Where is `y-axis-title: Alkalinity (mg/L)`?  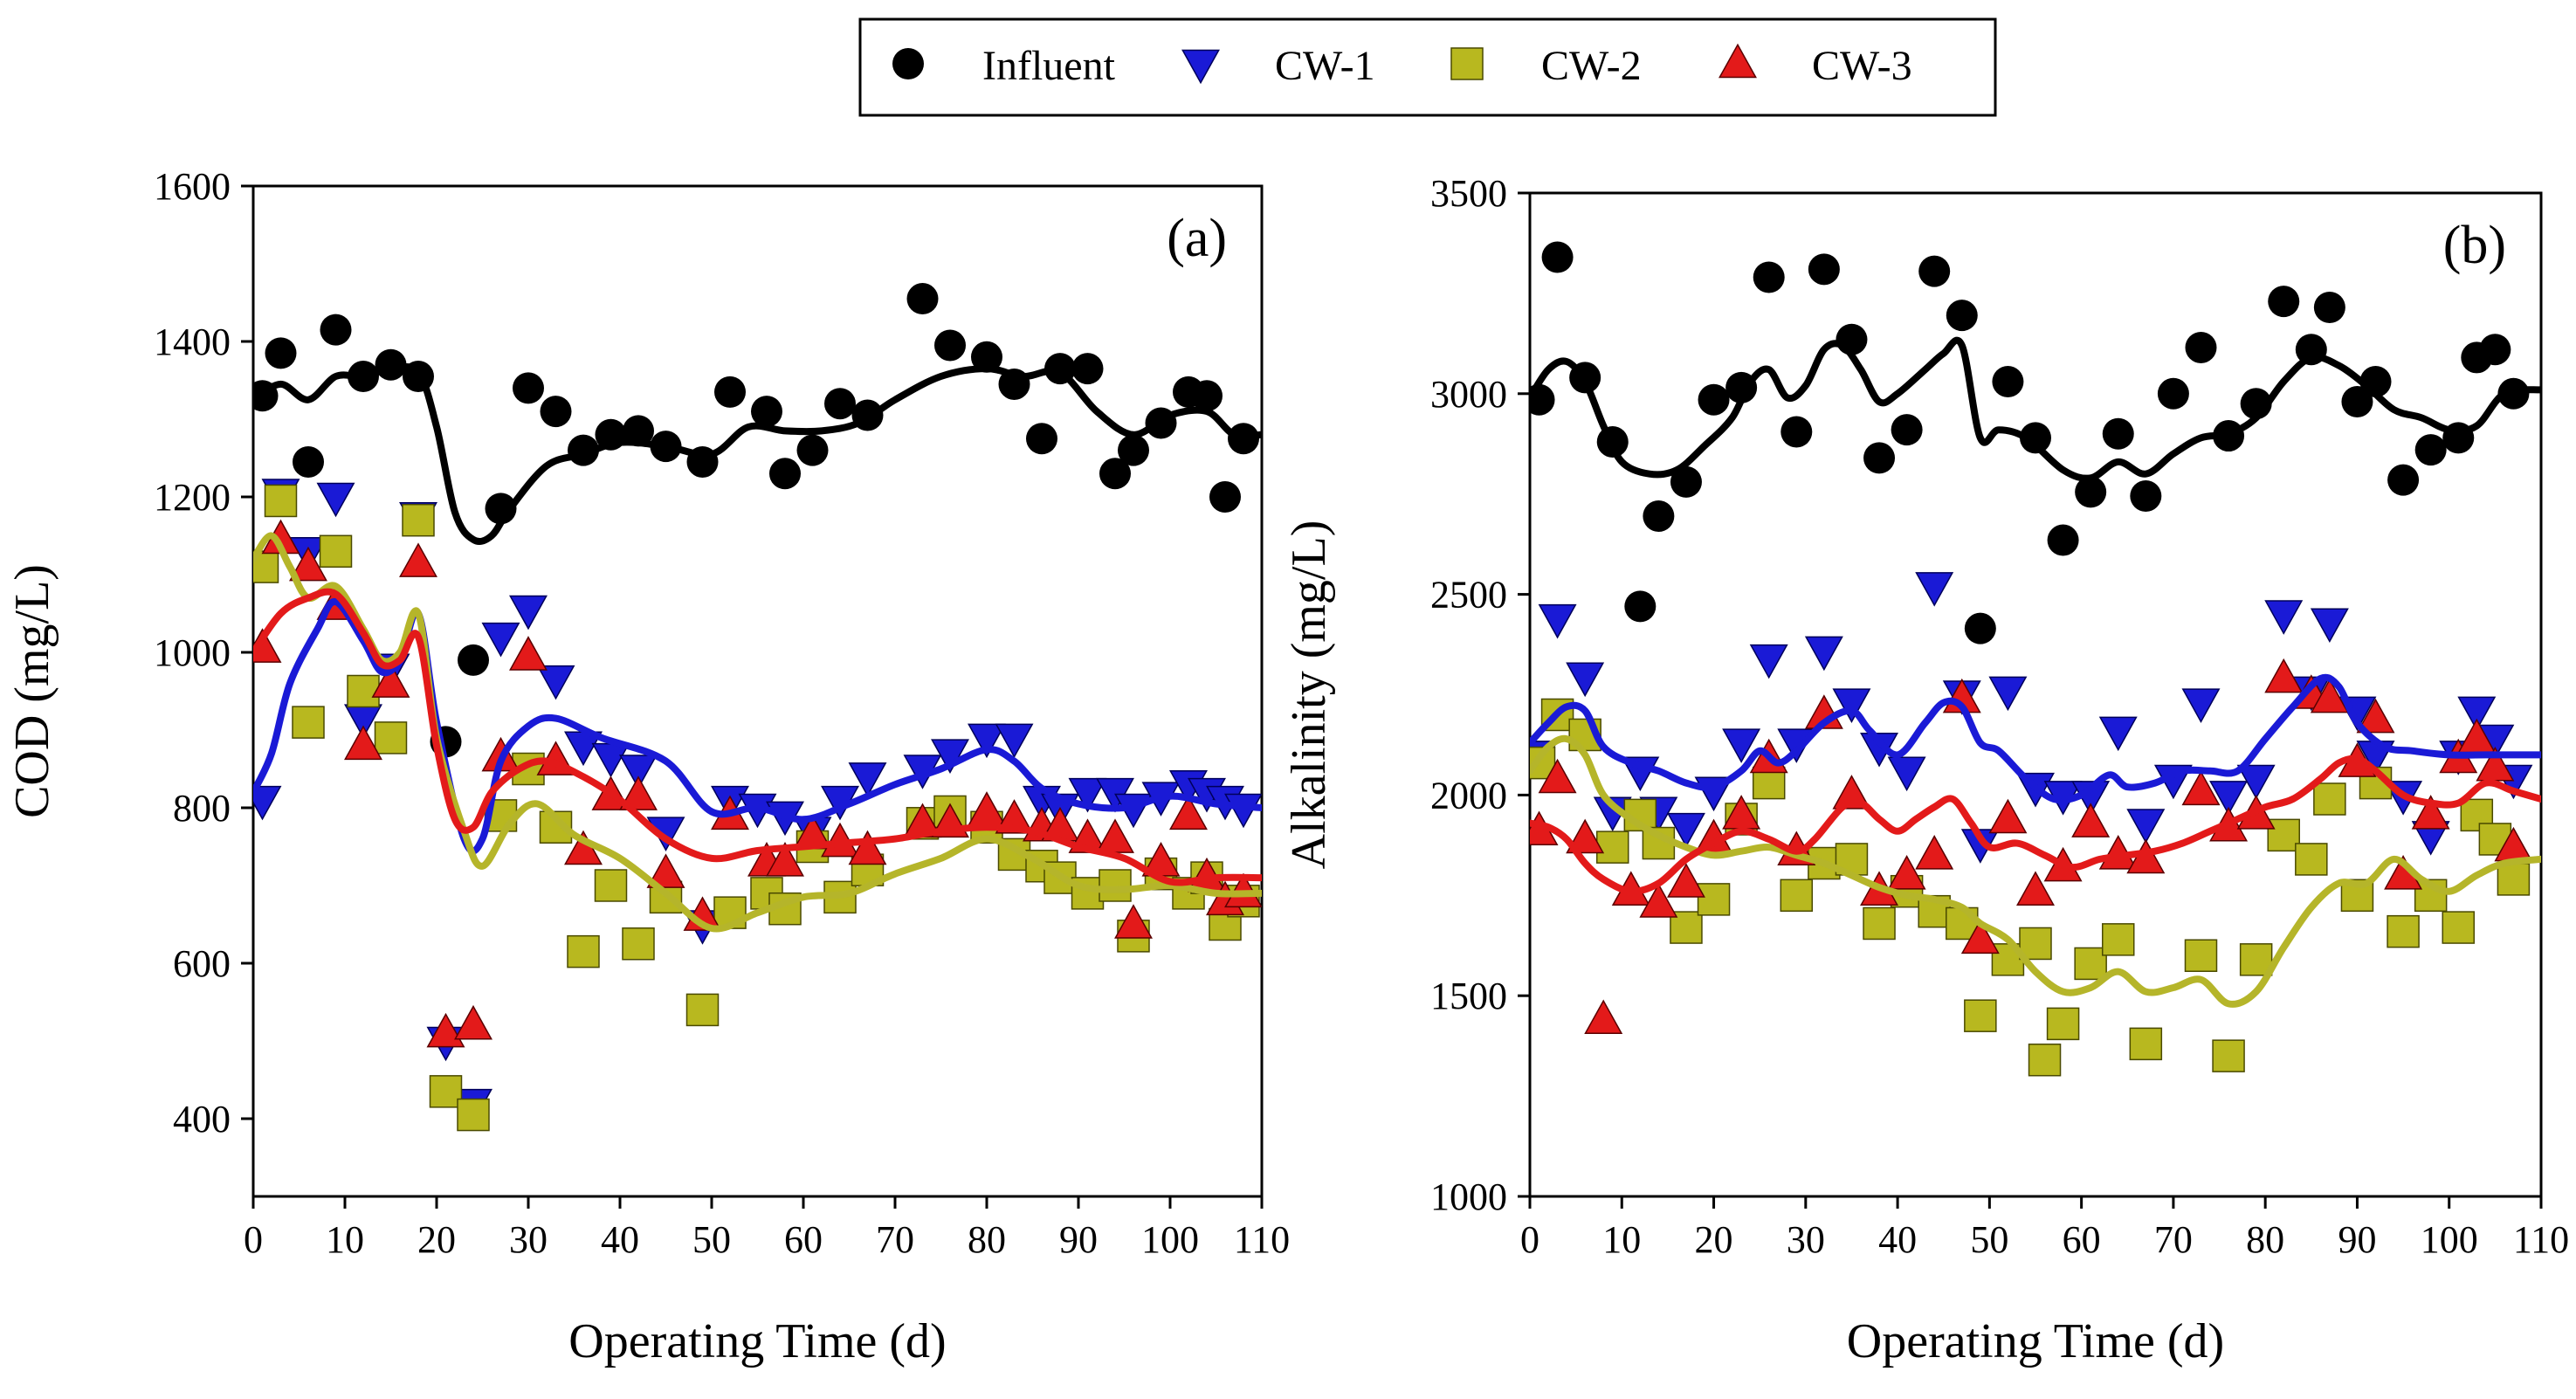 y-axis-title: Alkalinity (mg/L) is located at coordinates (1309, 695).